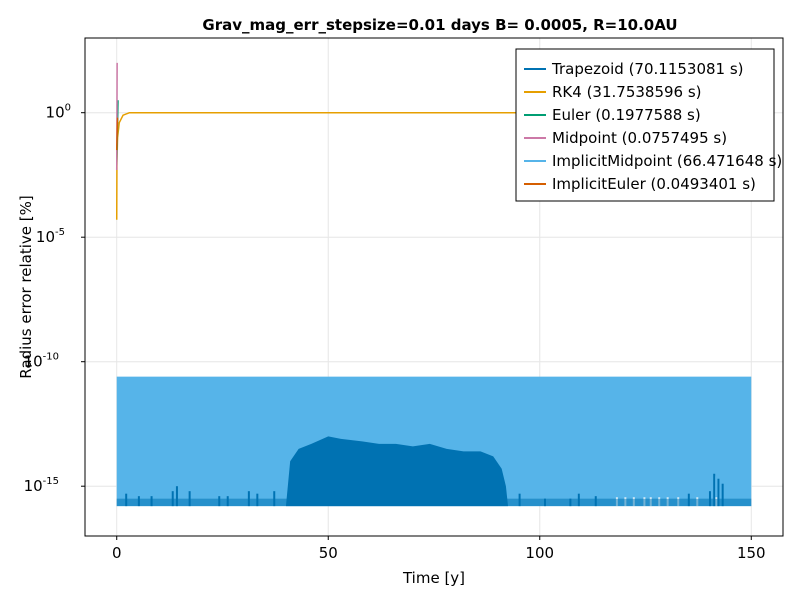 The image size is (800, 600). Describe the element at coordinates (41, 361) in the screenshot. I see `y-tick-label: 10⁻¹⁰` at that location.